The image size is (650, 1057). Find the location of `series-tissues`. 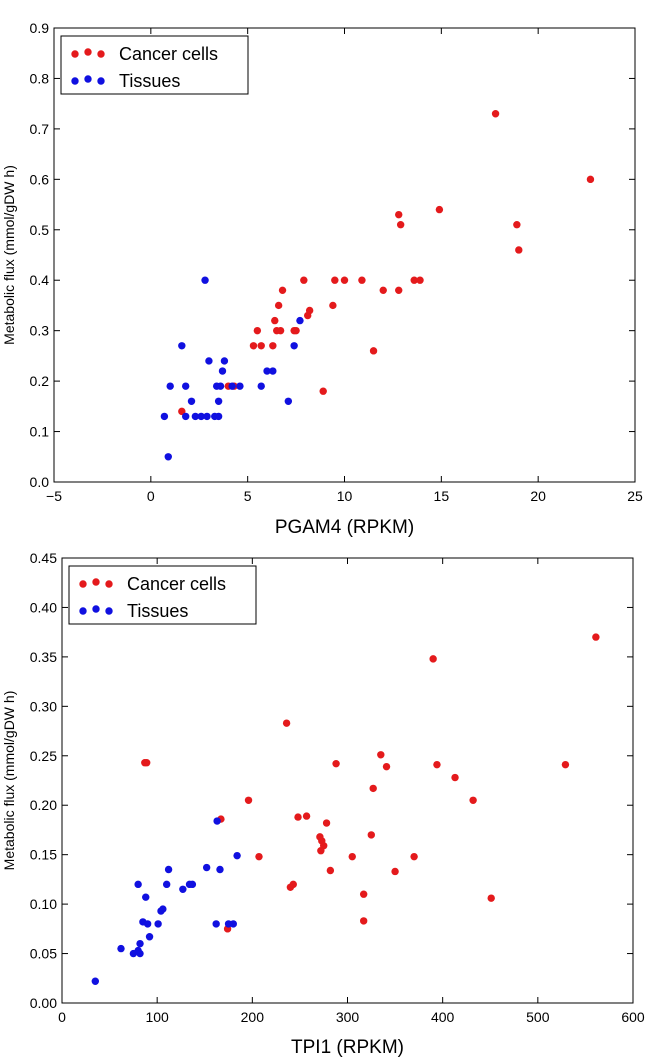

series-tissues is located at coordinates (232, 368).